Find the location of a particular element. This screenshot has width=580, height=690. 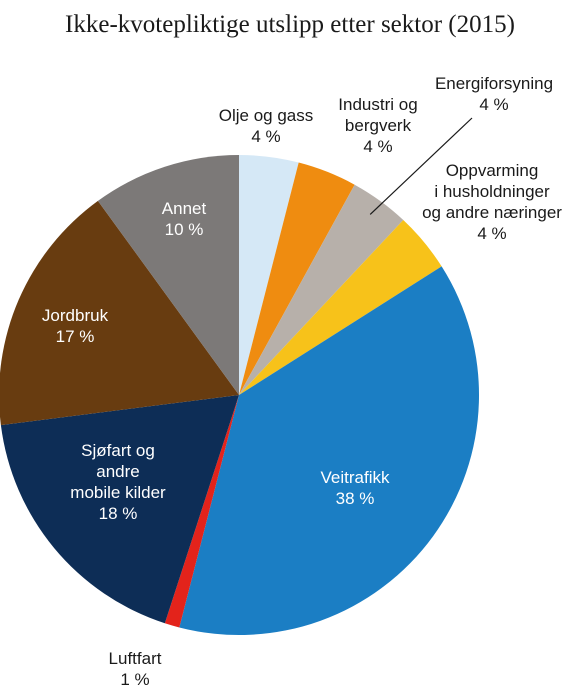

pie-slice-energi is located at coordinates (321, 289).